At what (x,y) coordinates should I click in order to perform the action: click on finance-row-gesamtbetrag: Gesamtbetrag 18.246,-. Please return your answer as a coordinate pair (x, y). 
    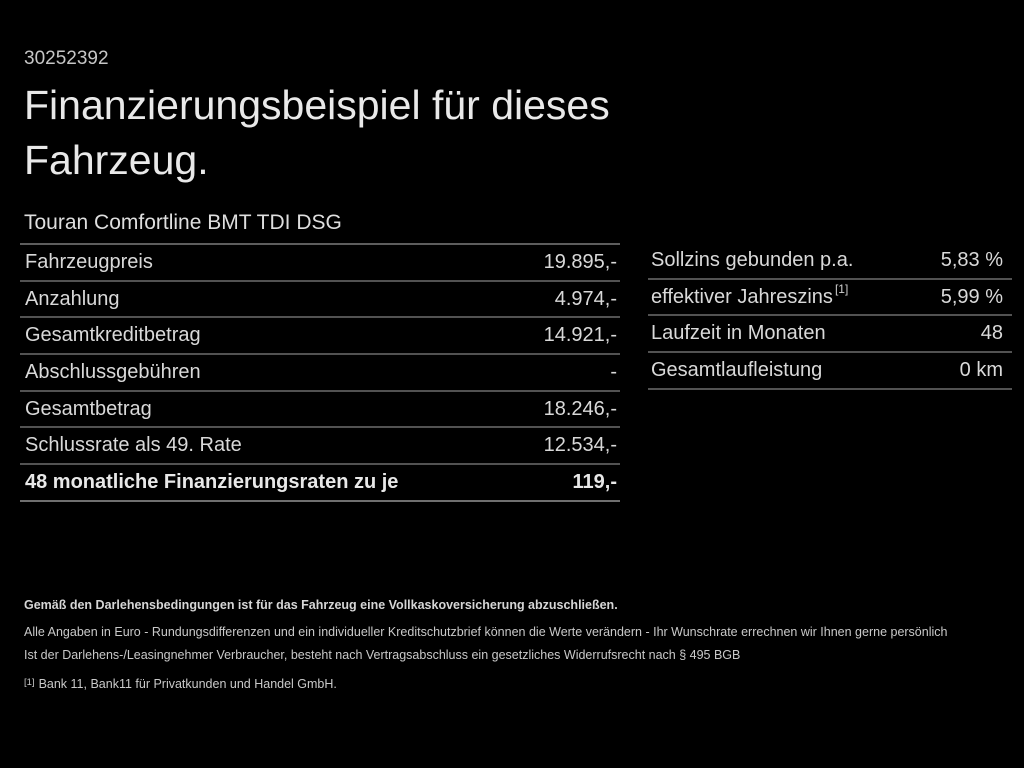
    Looking at the image, I should click on (320, 410).